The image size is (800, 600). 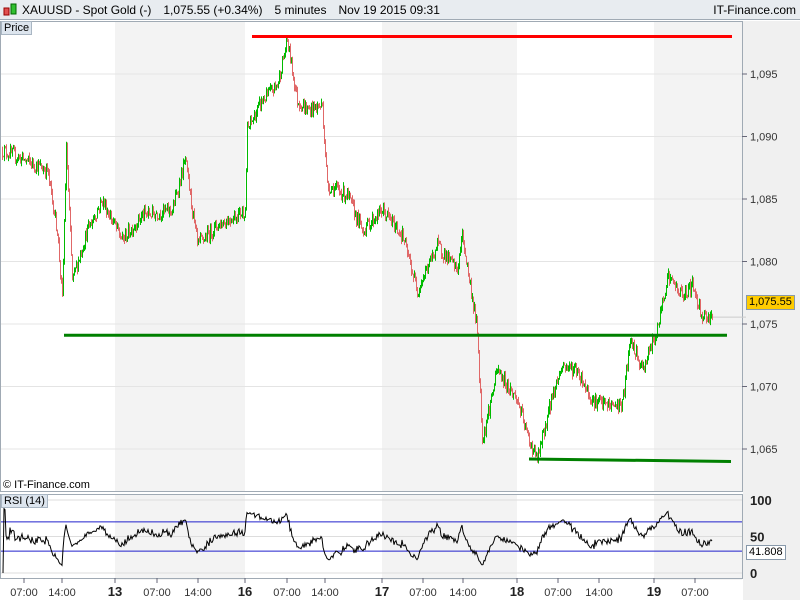 I want to click on price-tick-label: 1,065, so click(x=764, y=450).